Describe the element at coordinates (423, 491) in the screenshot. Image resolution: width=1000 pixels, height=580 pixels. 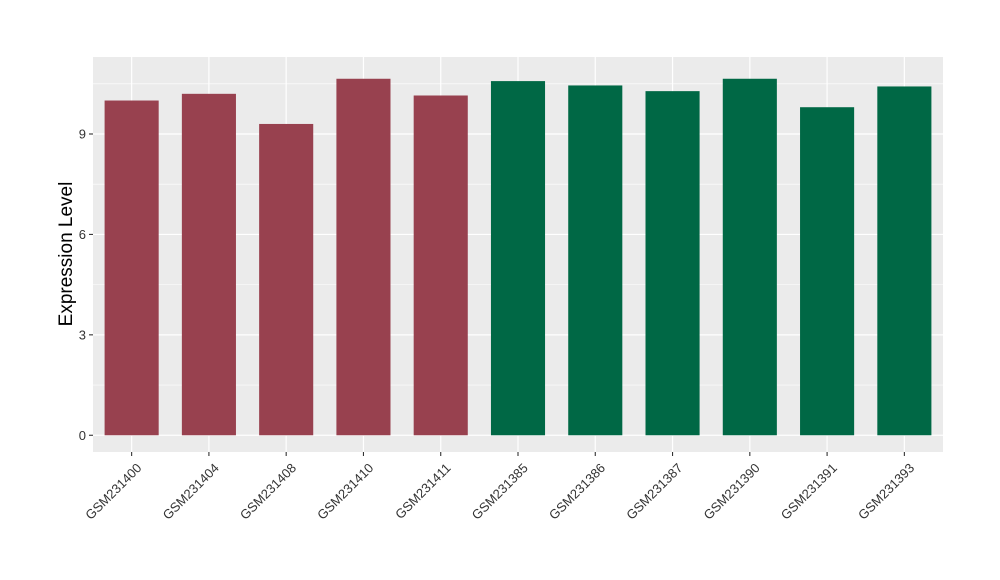
I see `x-tick-label: GSM231411` at that location.